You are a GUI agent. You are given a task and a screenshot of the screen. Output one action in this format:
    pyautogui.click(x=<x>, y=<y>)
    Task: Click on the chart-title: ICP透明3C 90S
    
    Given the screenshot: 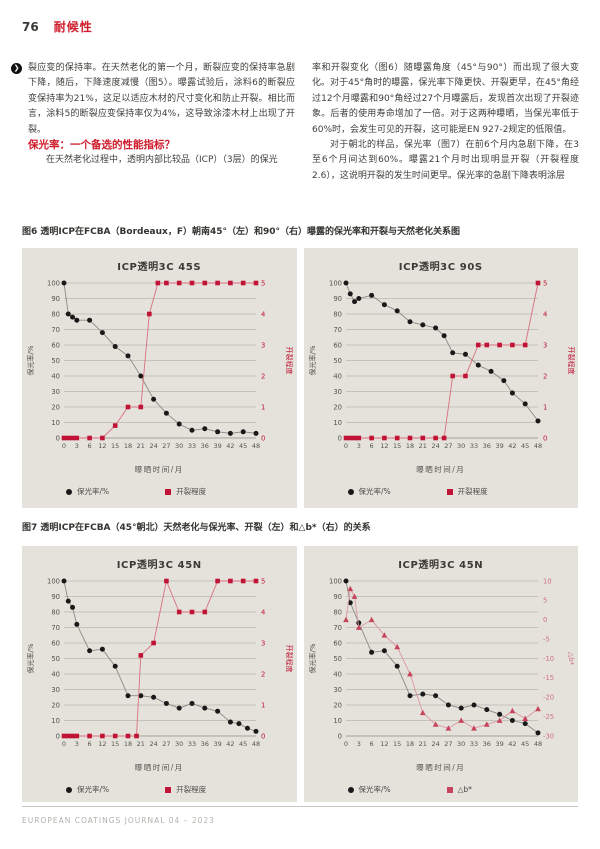 What is the action you would take?
    pyautogui.click(x=440, y=267)
    